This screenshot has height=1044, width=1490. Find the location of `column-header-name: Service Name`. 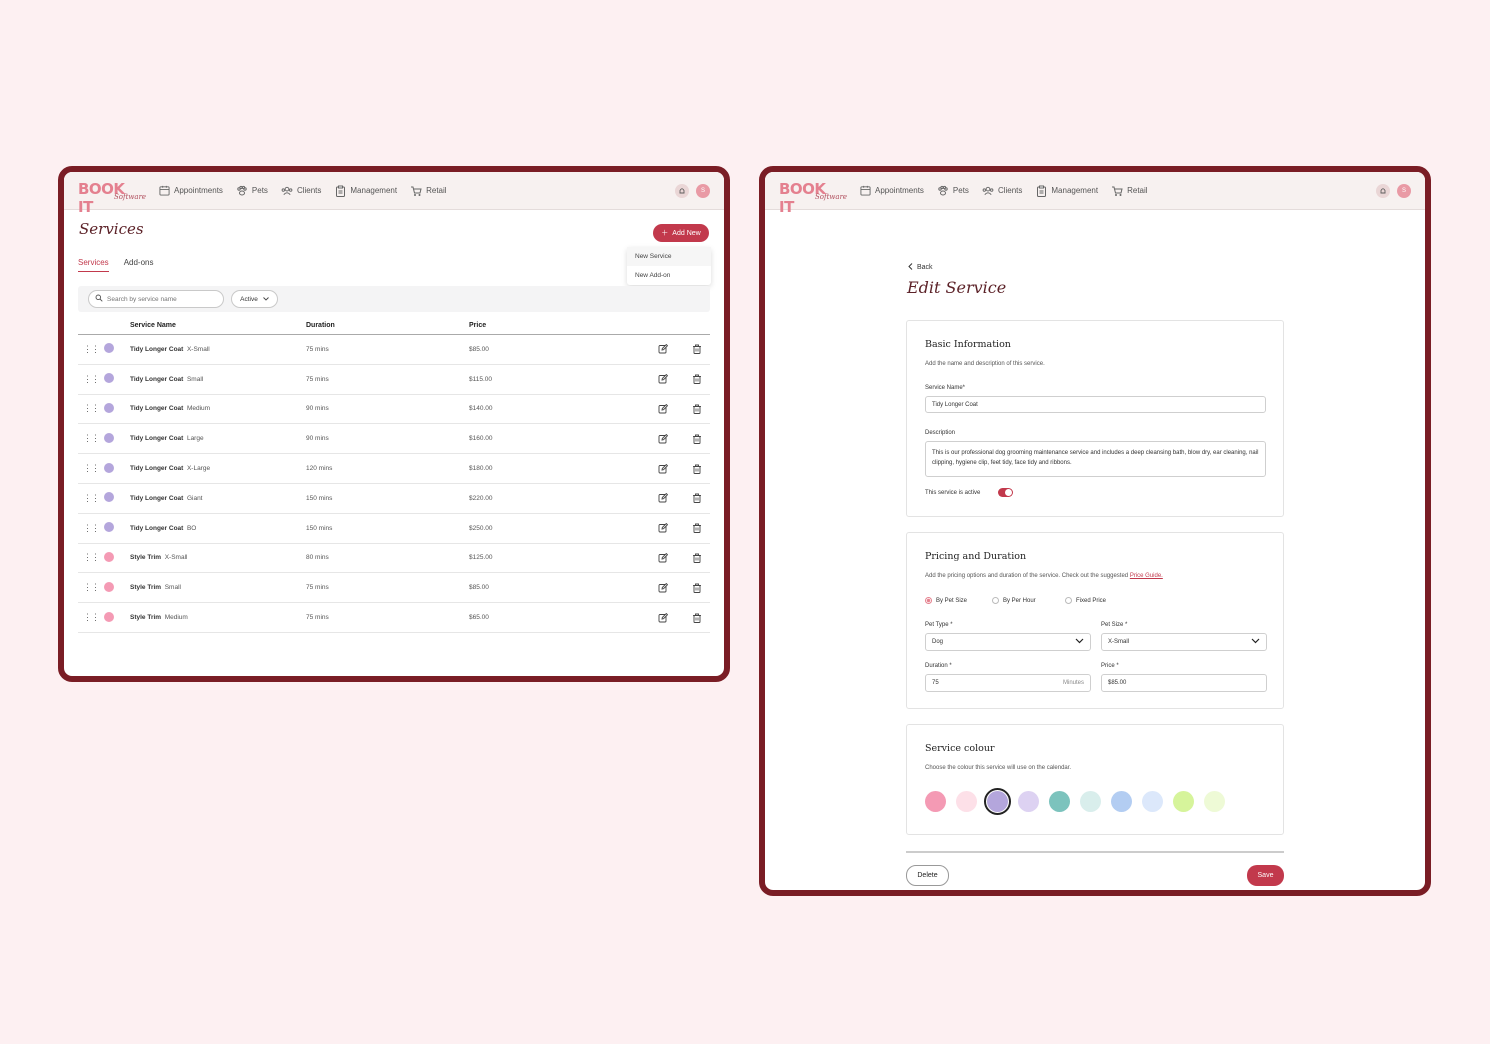

column-header-name: Service Name is located at coordinates (153, 325).